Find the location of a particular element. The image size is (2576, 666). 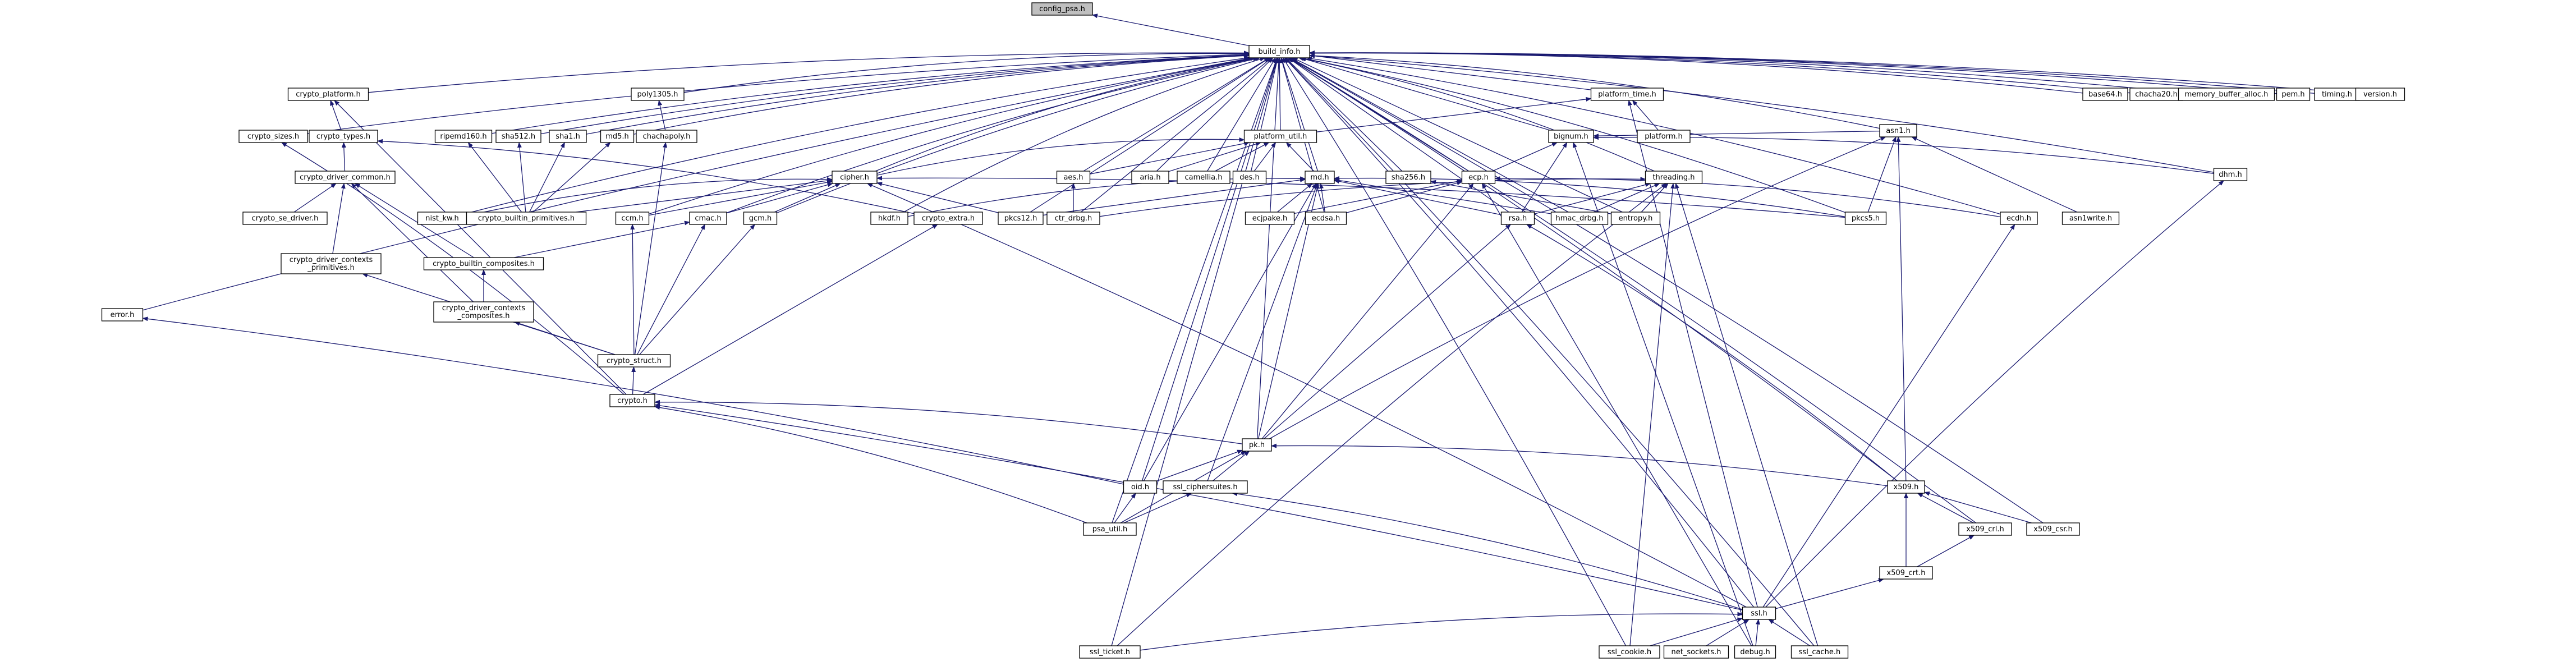

node-timing: timing.h is located at coordinates (2337, 94).